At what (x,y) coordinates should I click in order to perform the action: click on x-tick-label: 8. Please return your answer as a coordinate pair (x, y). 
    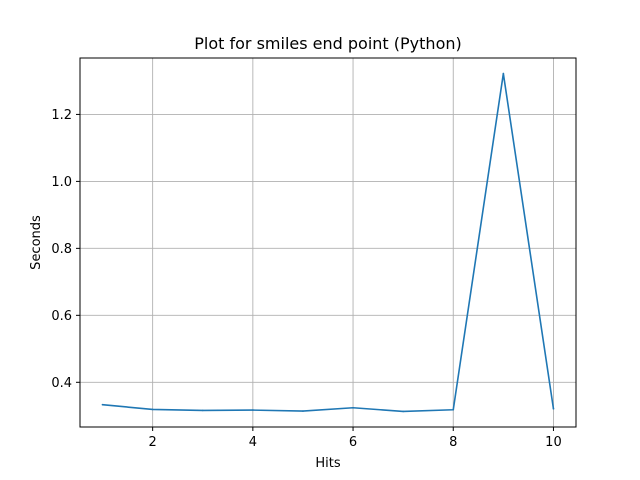
    Looking at the image, I should click on (453, 442).